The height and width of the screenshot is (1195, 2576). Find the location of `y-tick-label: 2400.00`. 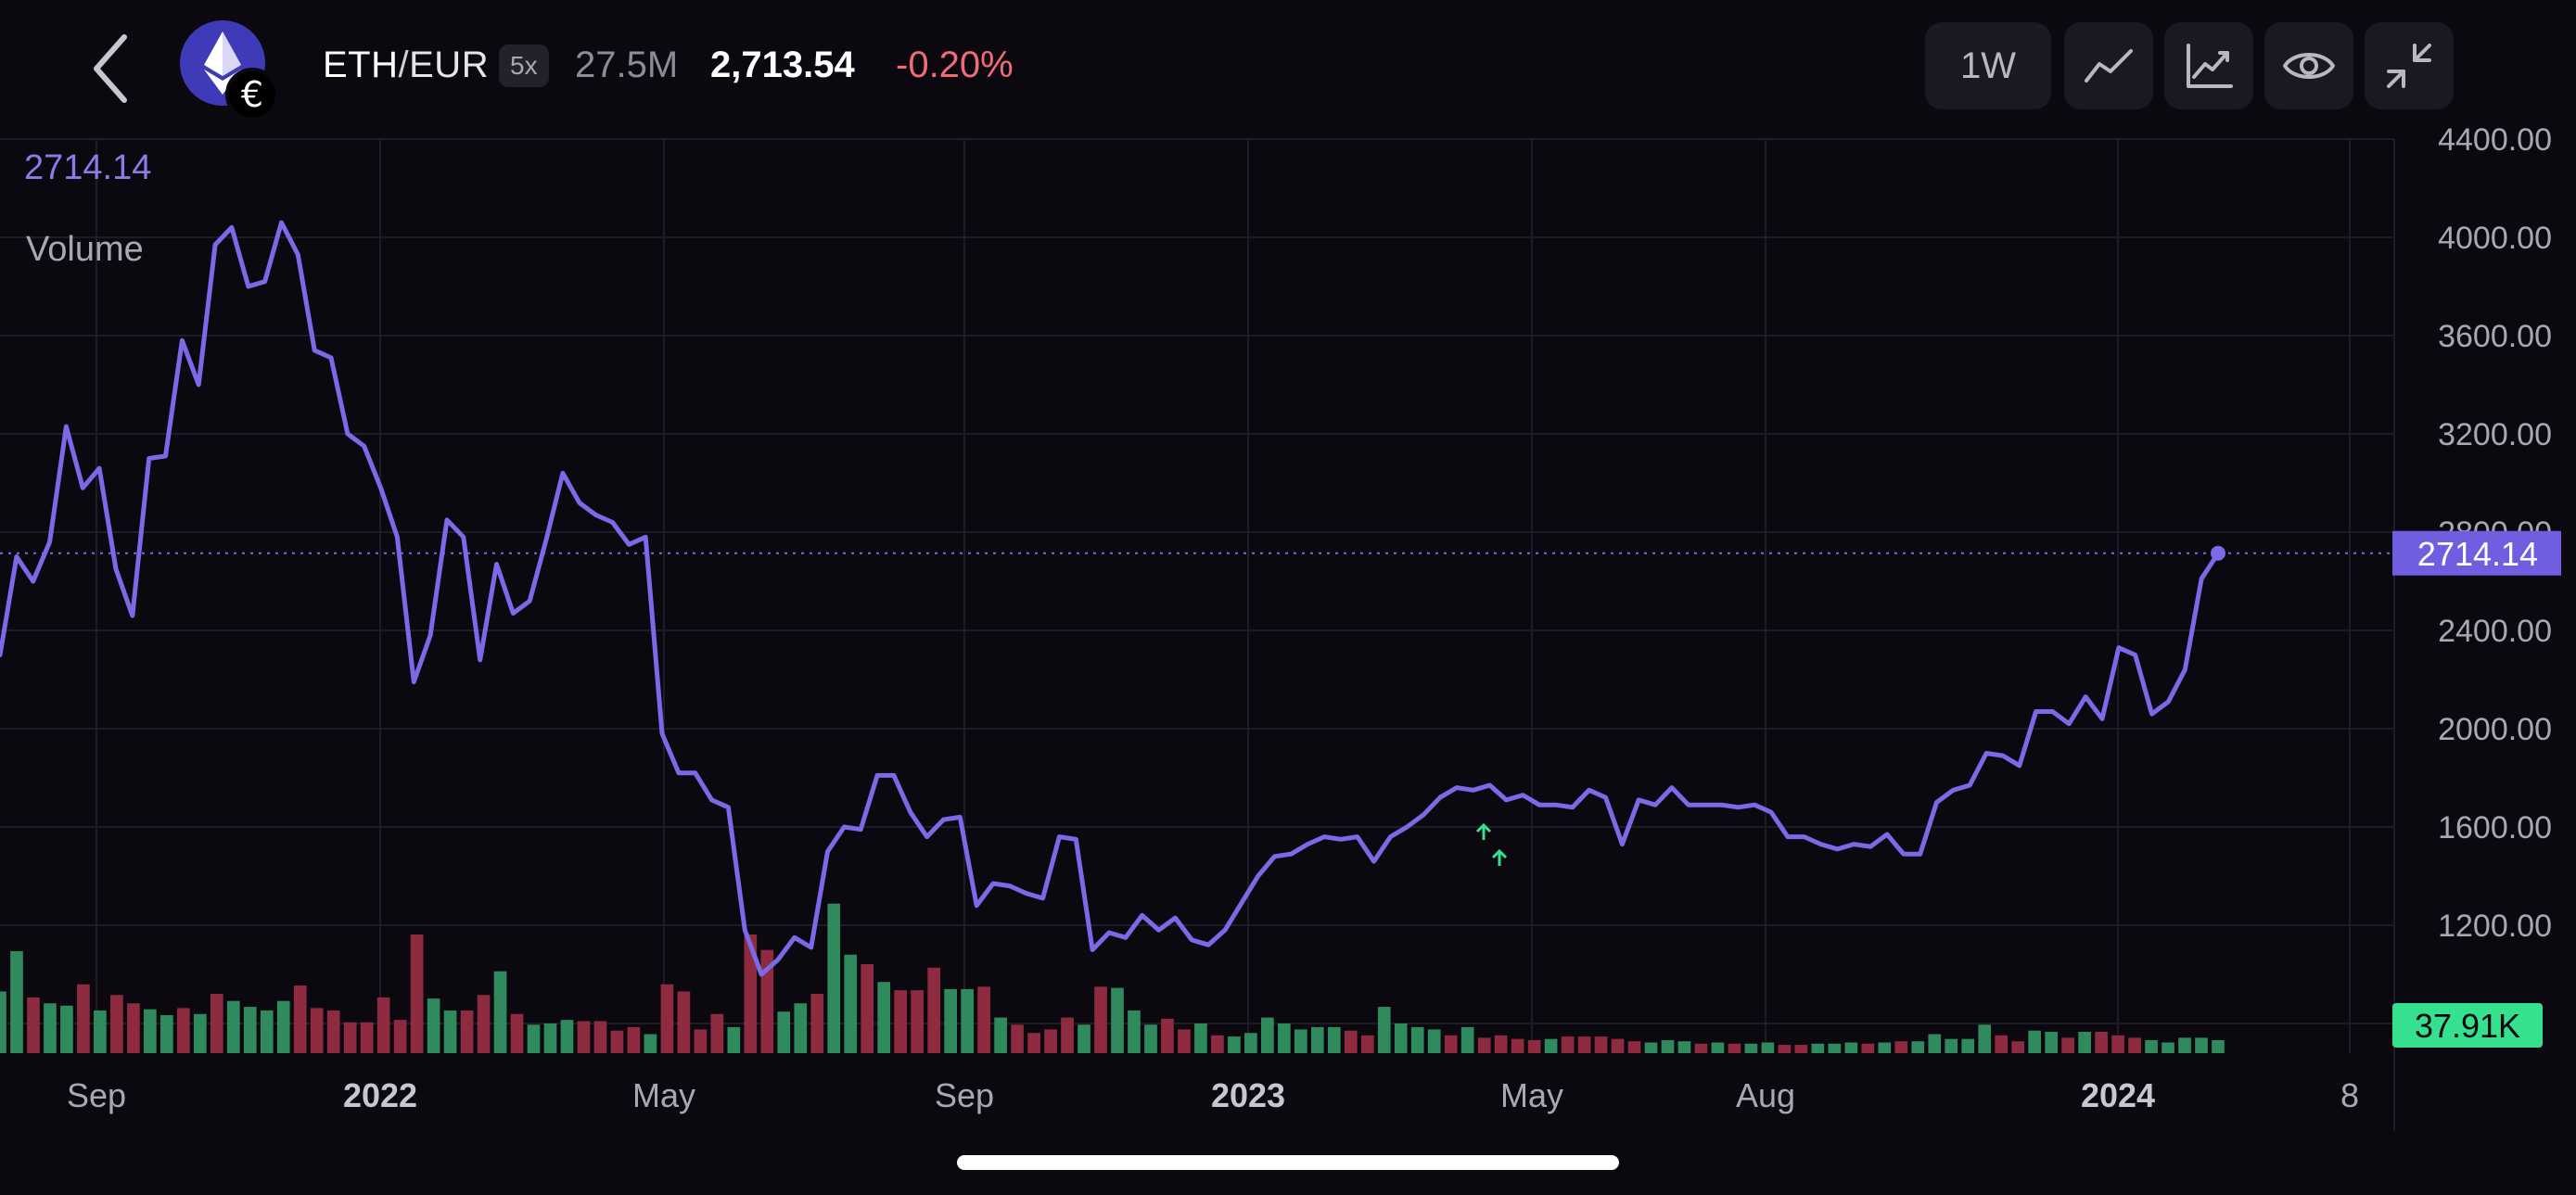

y-tick-label: 2400.00 is located at coordinates (2495, 631).